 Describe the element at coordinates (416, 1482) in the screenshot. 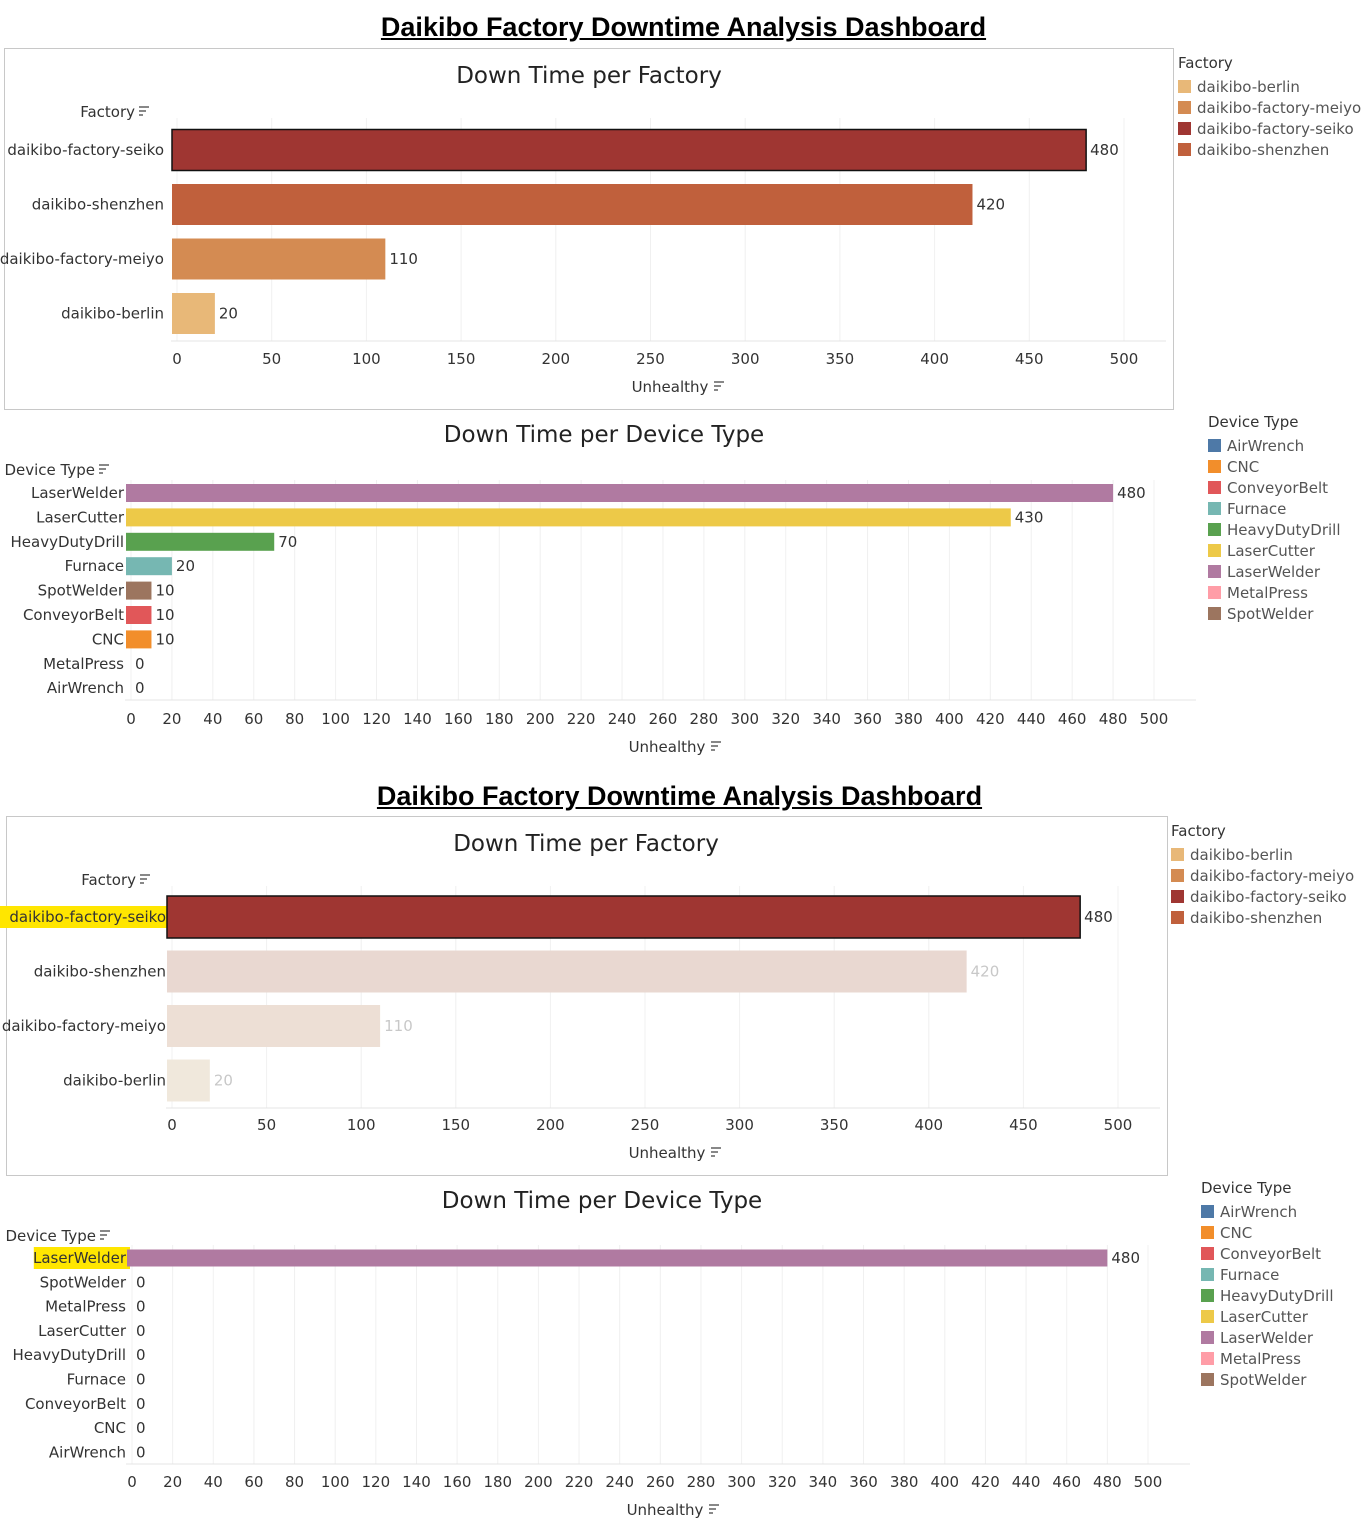

I see `x-tick-label: 140` at that location.